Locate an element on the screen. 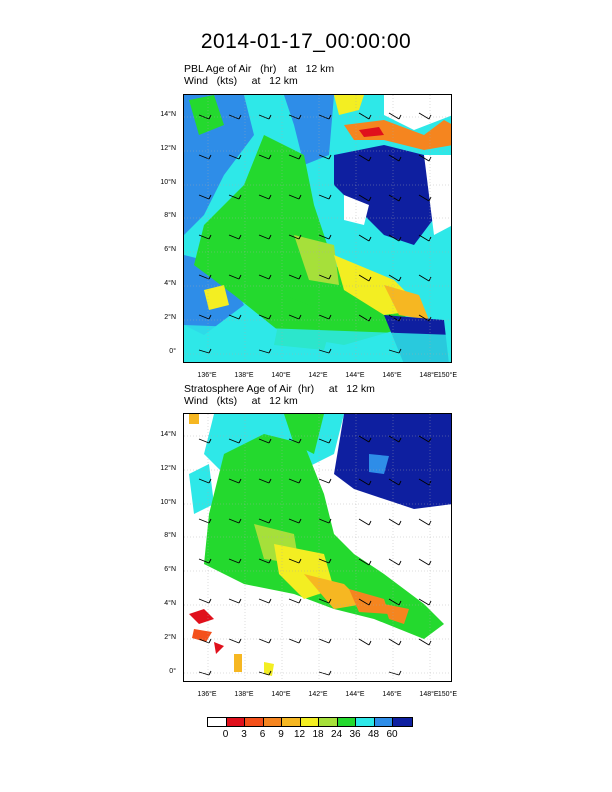  page-title: 2014-01-17_00:00:00 is located at coordinates (306, 41).